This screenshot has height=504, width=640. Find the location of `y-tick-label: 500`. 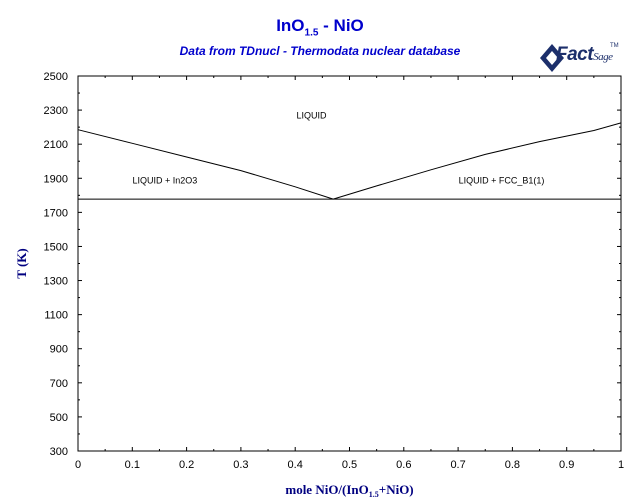

y-tick-label: 500 is located at coordinates (59, 418).